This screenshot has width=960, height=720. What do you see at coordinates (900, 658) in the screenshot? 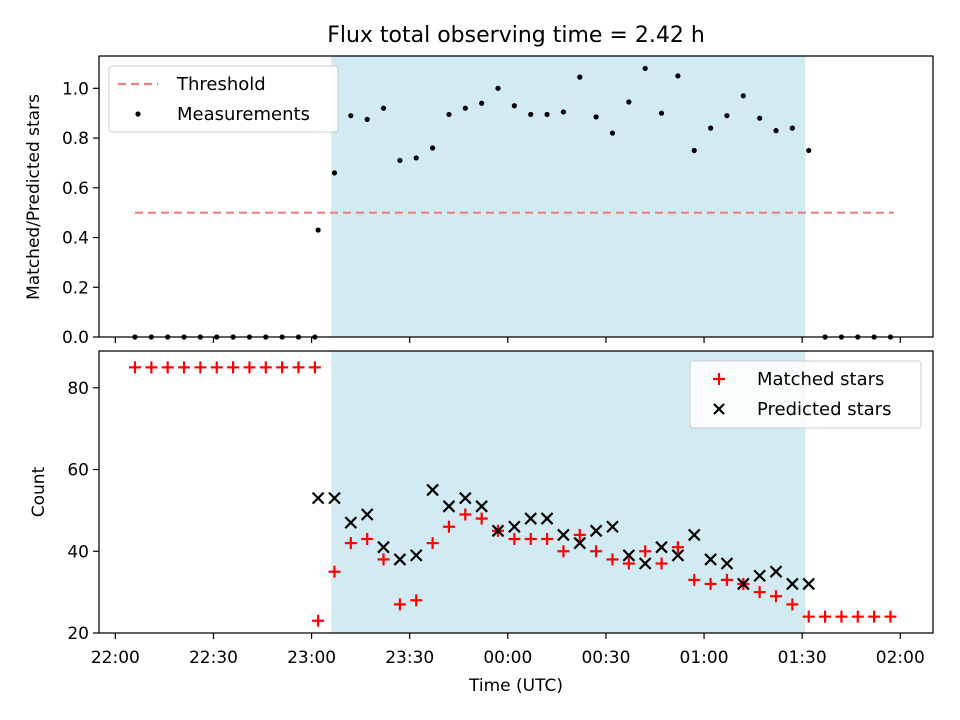
I see `xtick-label: 02:00` at bounding box center [900, 658].